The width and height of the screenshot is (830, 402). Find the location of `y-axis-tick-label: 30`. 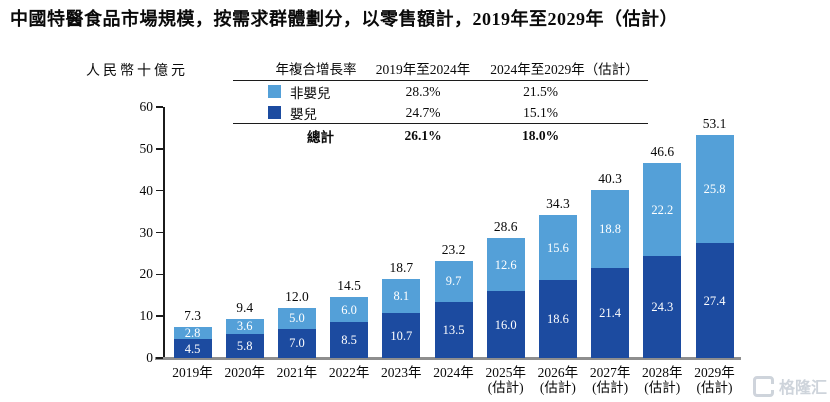

y-axis-tick-label: 30 is located at coordinates (146, 232).